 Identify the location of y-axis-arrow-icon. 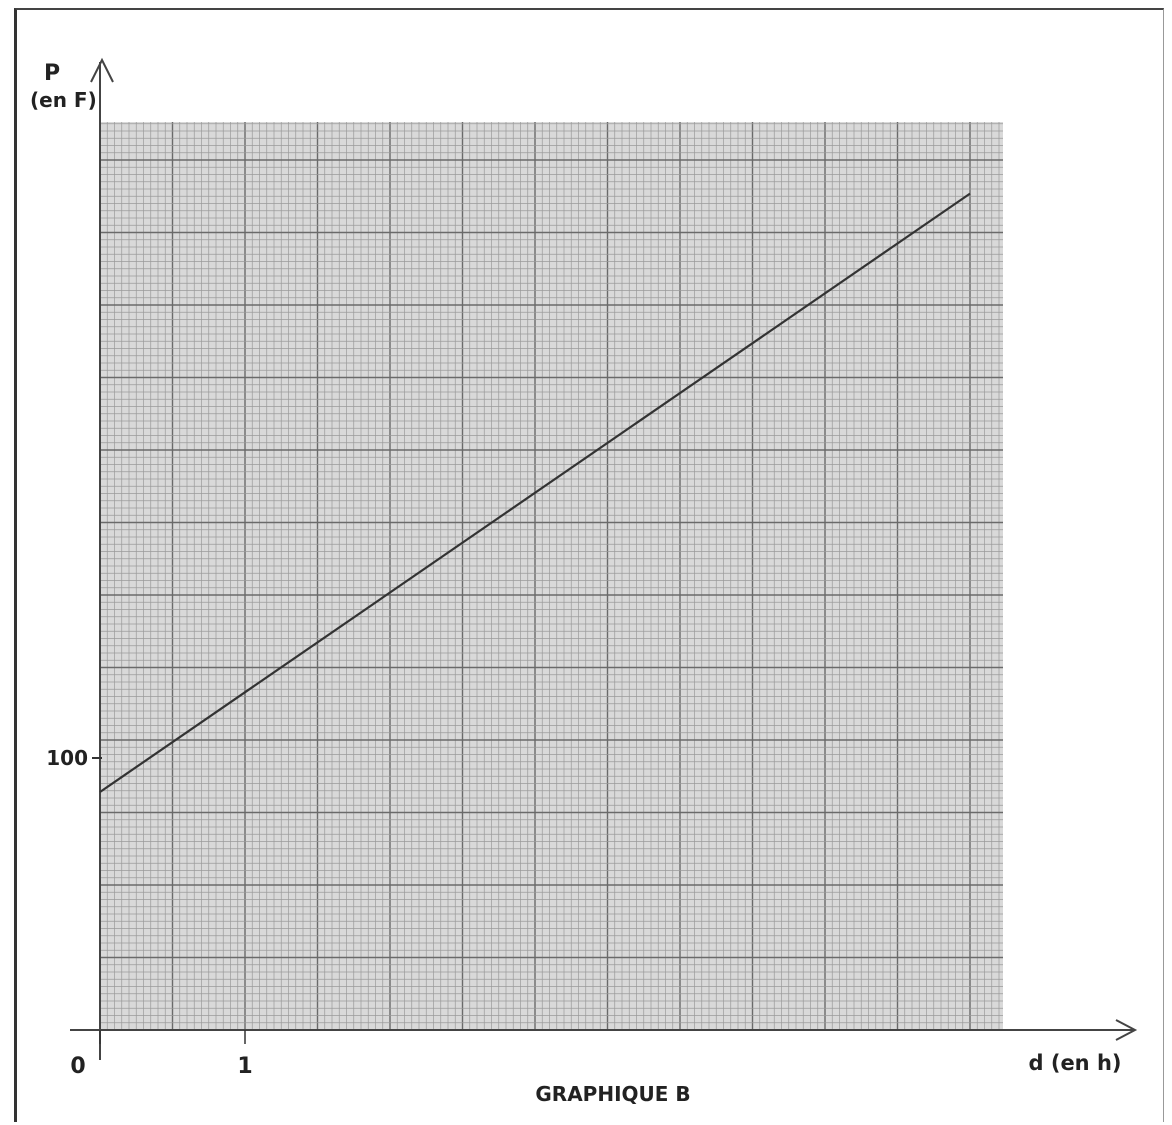
(102, 70).